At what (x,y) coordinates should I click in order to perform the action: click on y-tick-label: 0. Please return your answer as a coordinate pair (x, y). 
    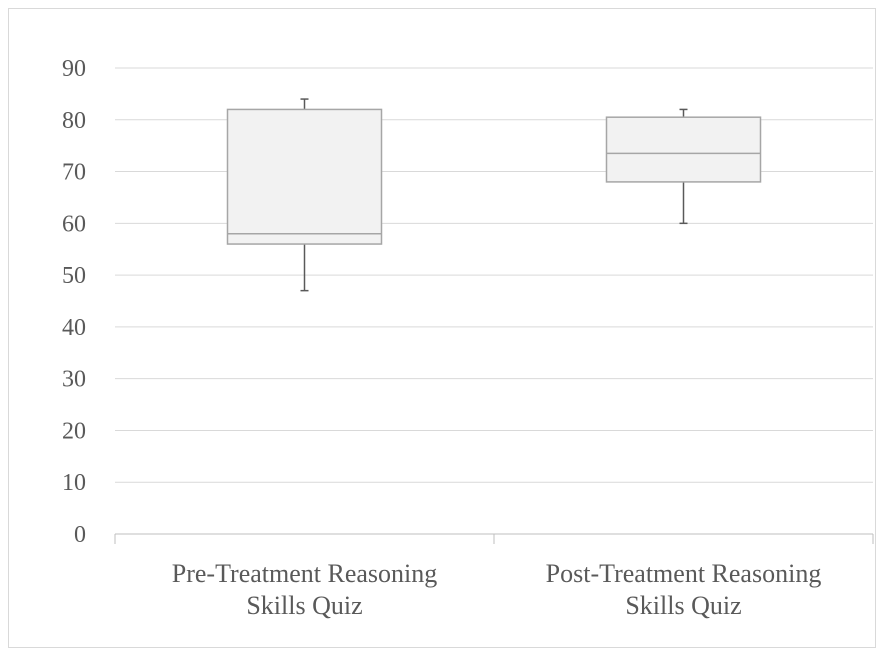
    Looking at the image, I should click on (80, 535).